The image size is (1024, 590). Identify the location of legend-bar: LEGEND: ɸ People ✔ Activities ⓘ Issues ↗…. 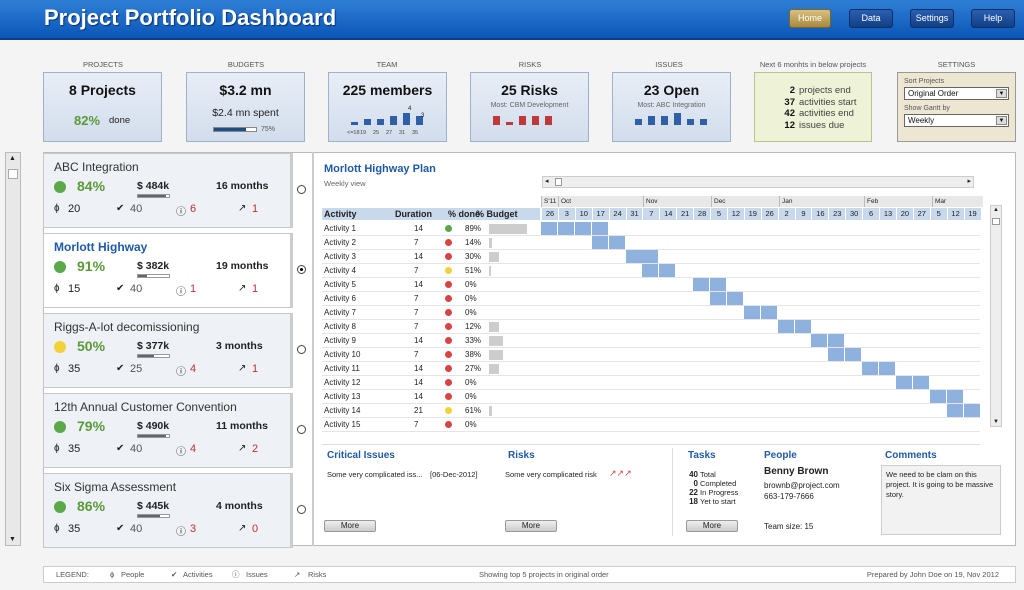
(529, 574).